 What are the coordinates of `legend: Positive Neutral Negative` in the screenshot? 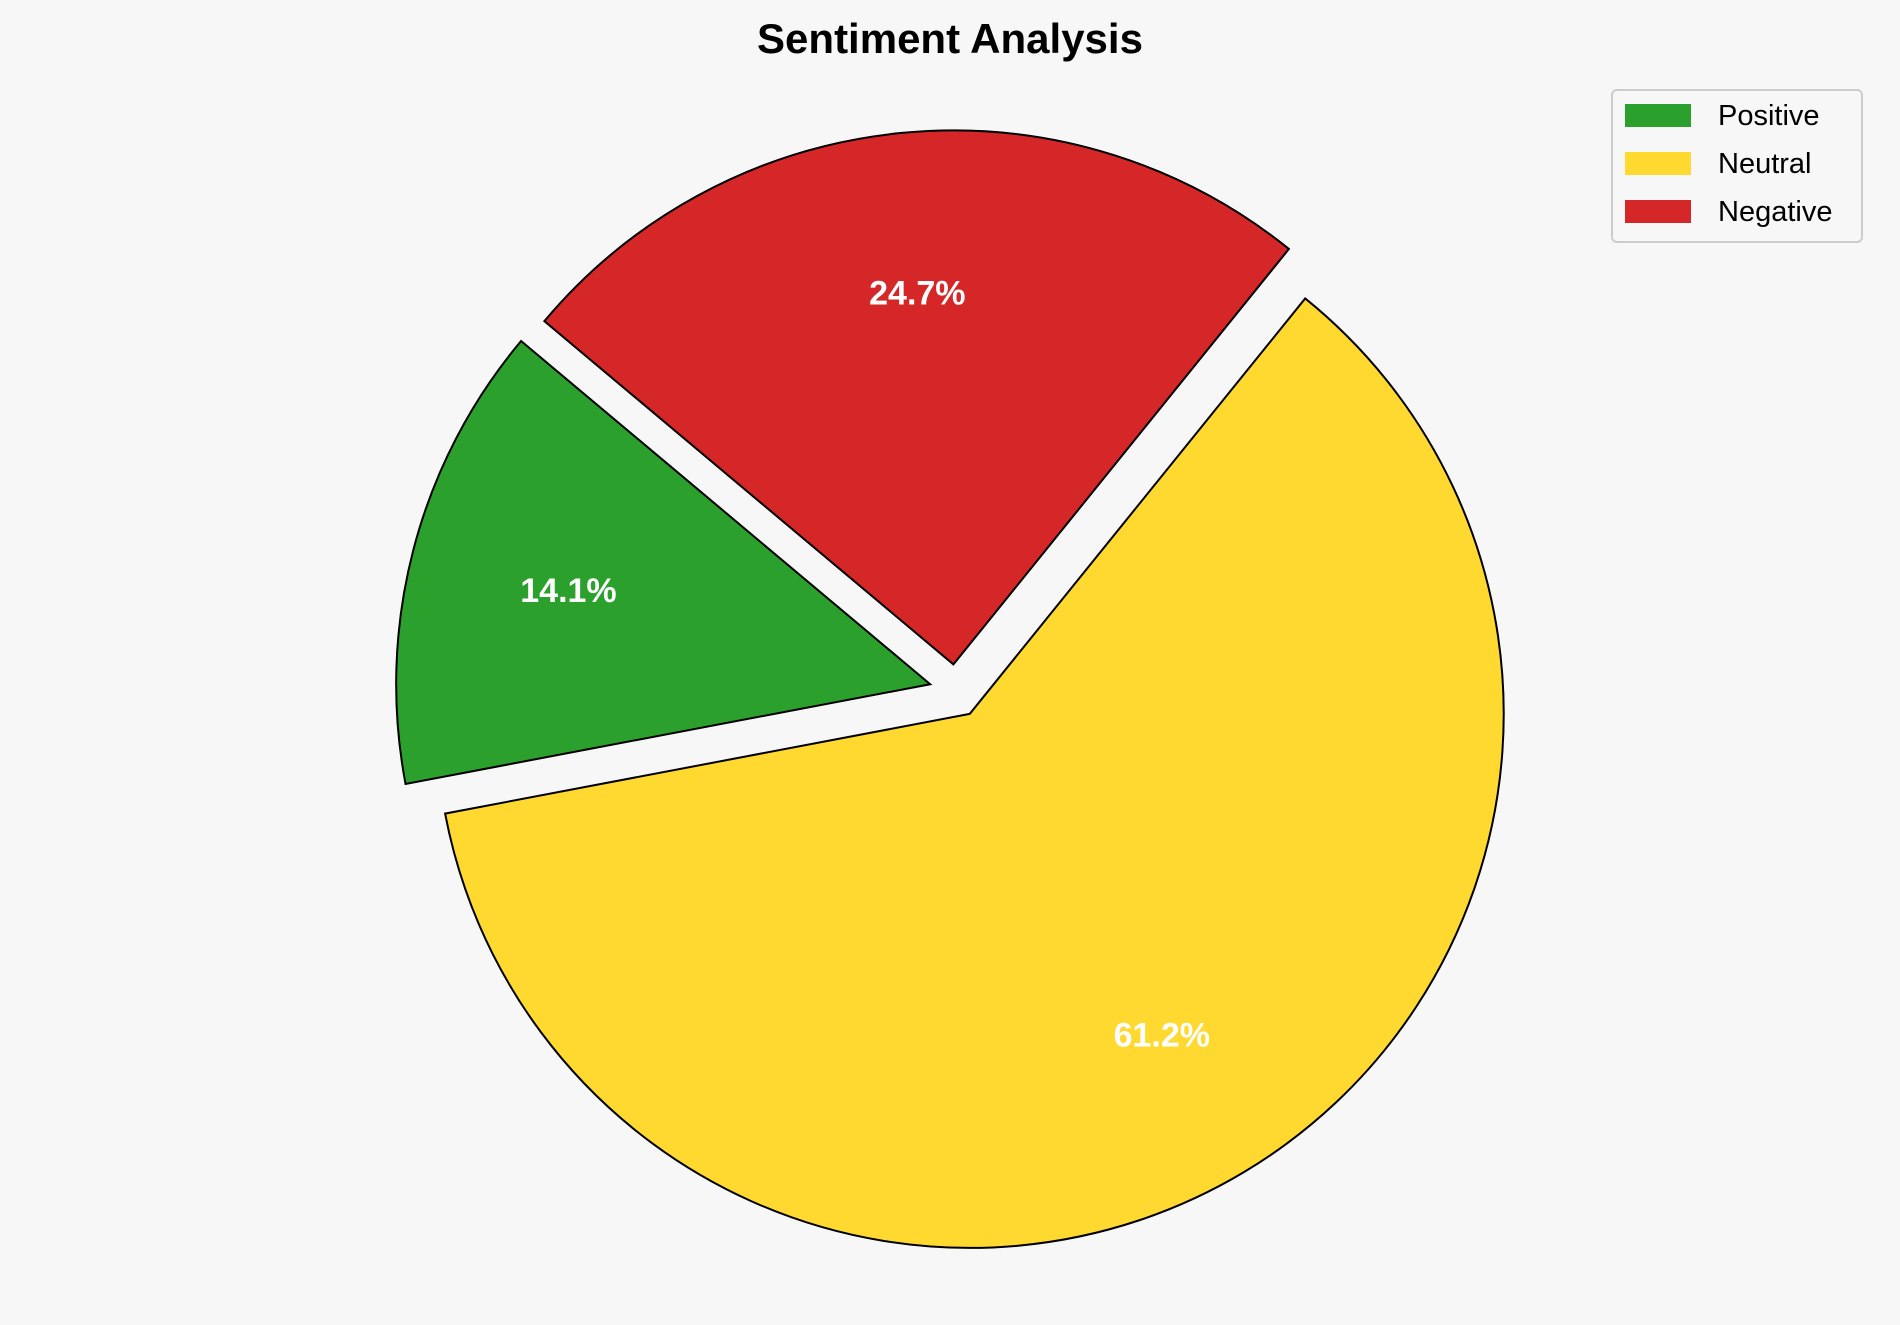 It's located at (1737, 166).